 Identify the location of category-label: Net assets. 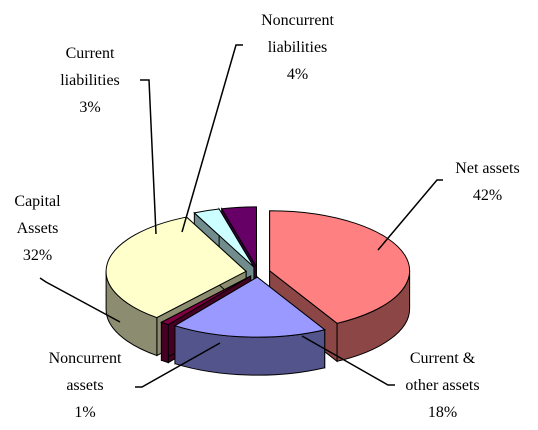
(487, 168).